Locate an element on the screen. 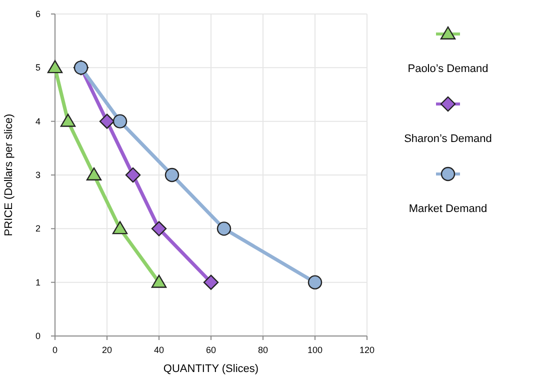  text: Paolo’s Demand is located at coordinates (448, 69).